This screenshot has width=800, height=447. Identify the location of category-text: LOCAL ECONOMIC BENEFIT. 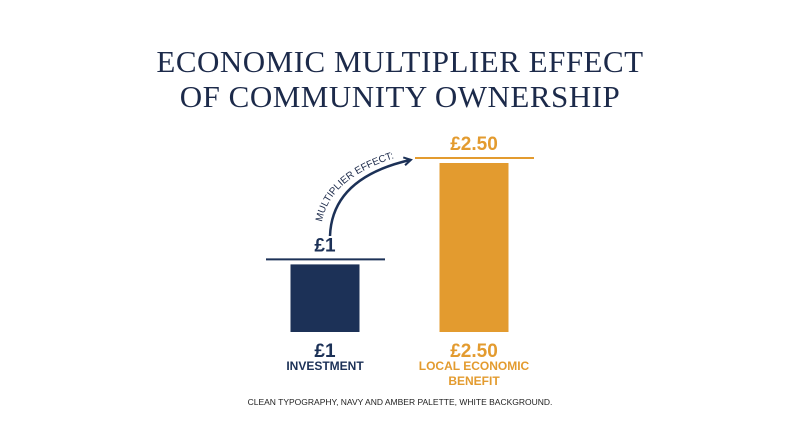
(474, 373).